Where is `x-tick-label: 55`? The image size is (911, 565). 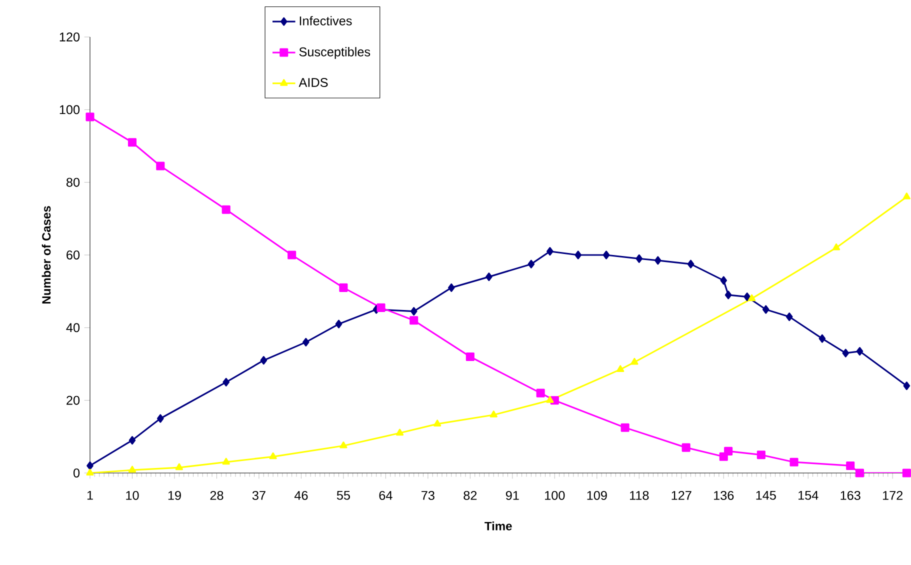
x-tick-label: 55 is located at coordinates (343, 495).